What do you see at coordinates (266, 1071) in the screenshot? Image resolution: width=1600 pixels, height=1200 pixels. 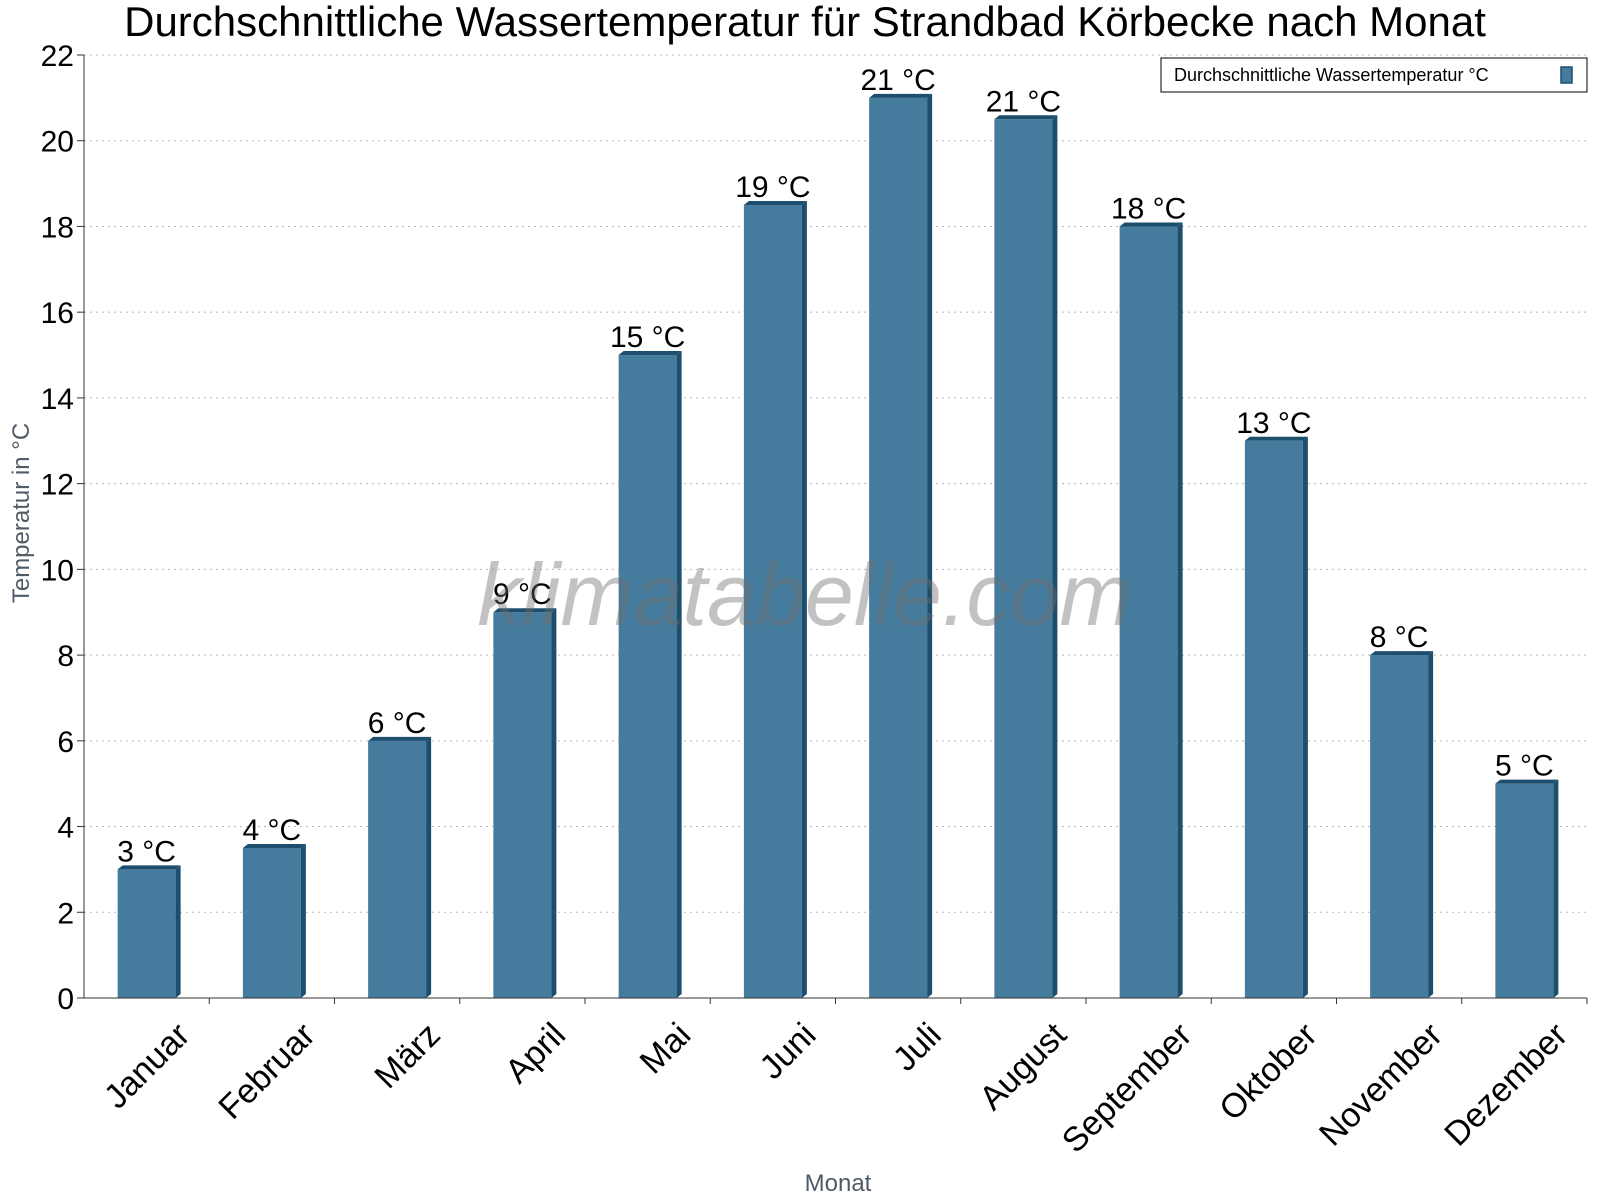 I see `x-tick-label: Februar` at bounding box center [266, 1071].